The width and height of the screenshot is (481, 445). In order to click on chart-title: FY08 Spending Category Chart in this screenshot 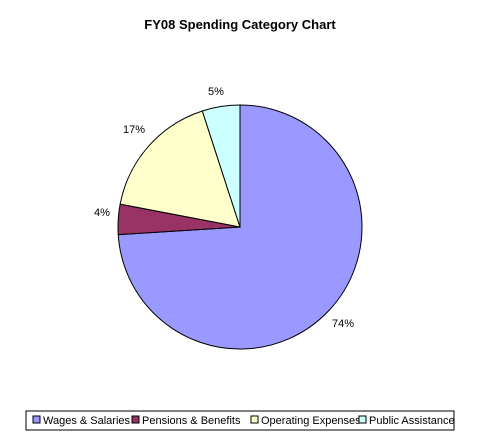, I will do `click(240, 24)`.